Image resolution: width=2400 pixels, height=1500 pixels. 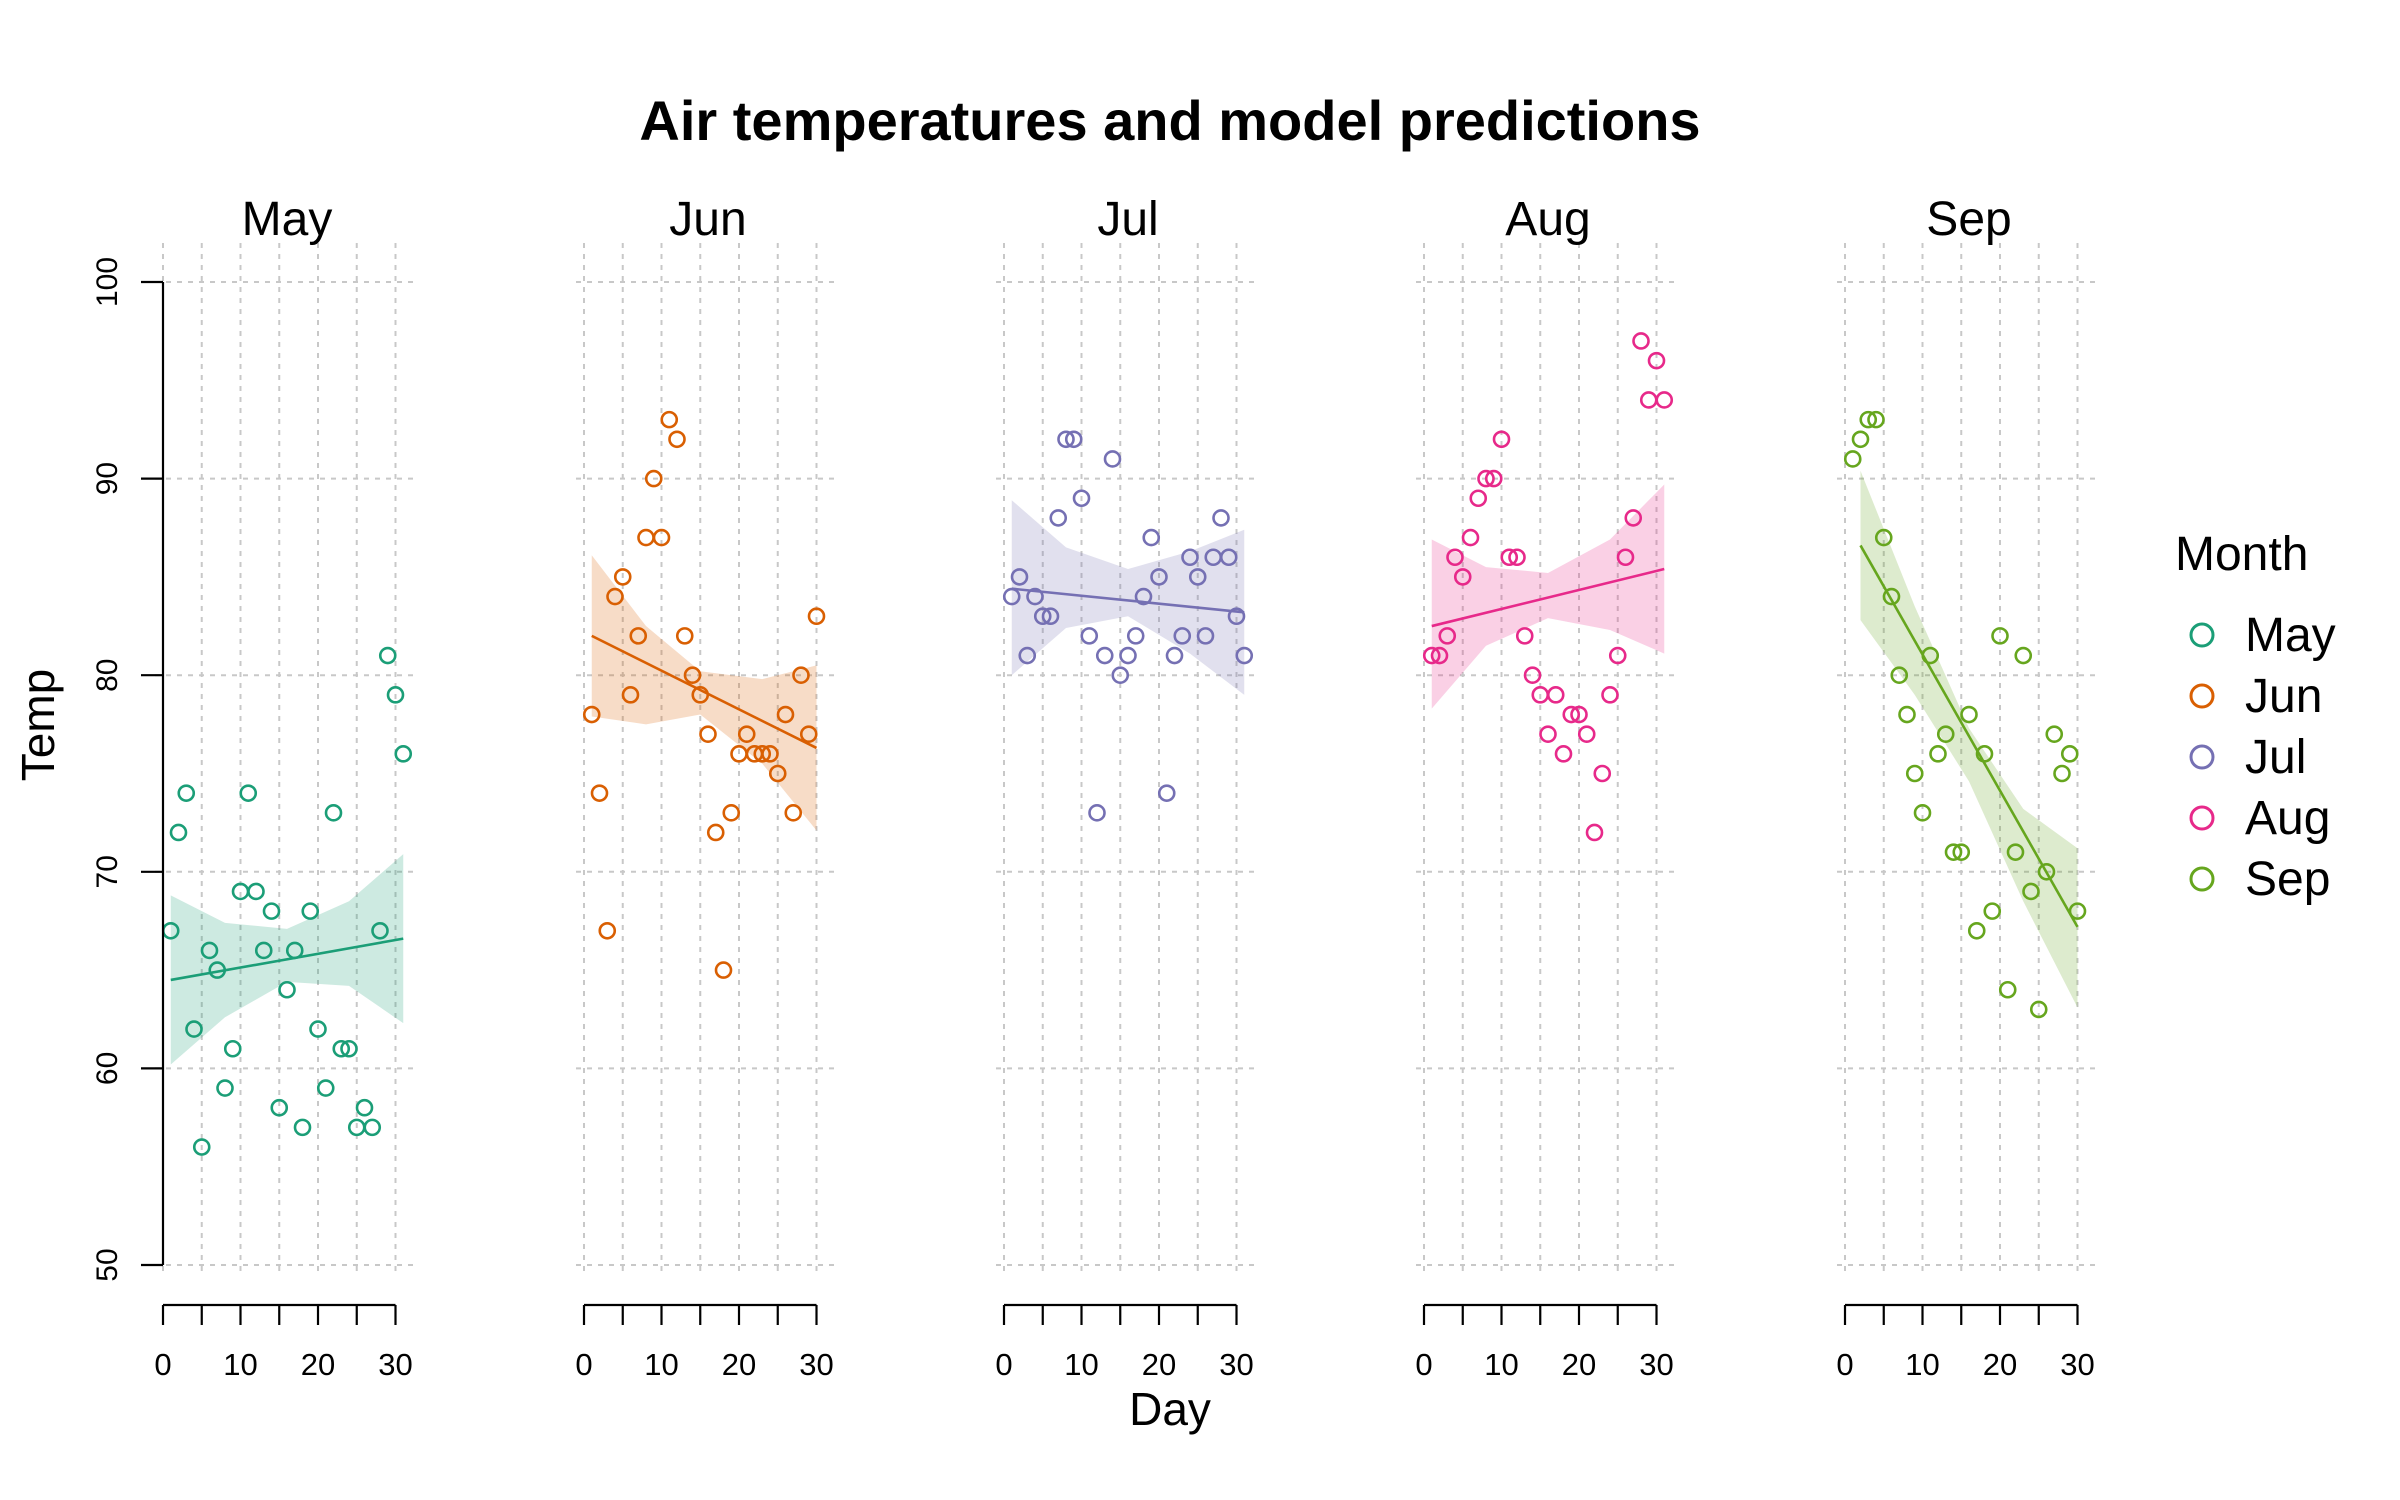 What do you see at coordinates (2287, 818) in the screenshot?
I see `legend-label: Aug` at bounding box center [2287, 818].